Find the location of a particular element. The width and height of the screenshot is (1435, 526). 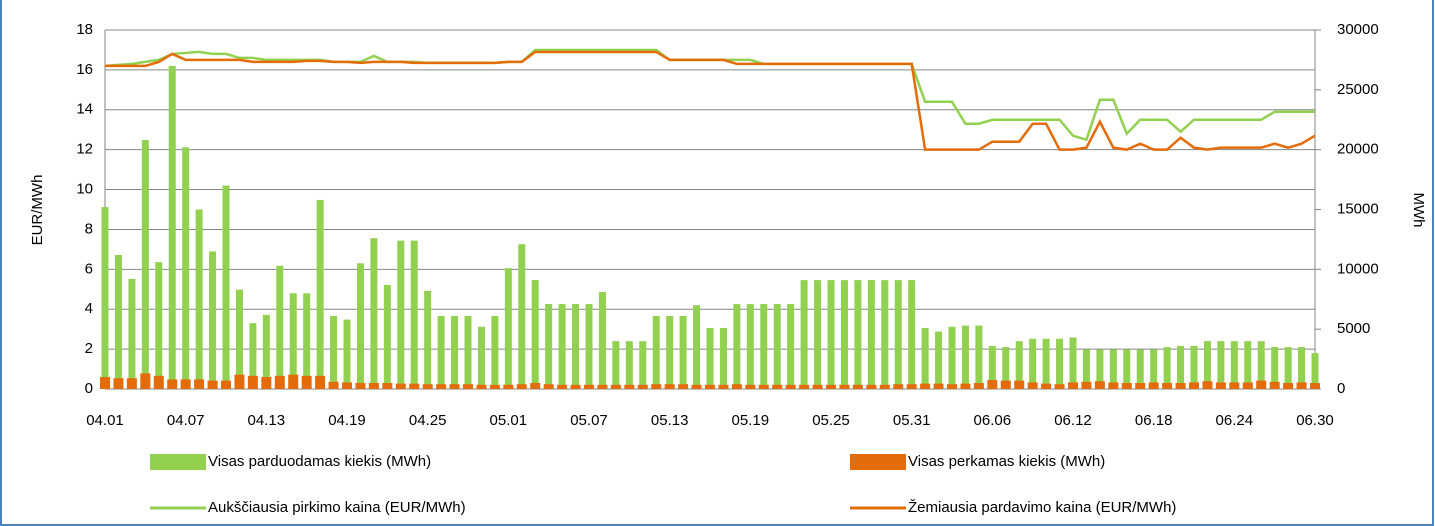

x-tick-label: 05.07 is located at coordinates (589, 420).